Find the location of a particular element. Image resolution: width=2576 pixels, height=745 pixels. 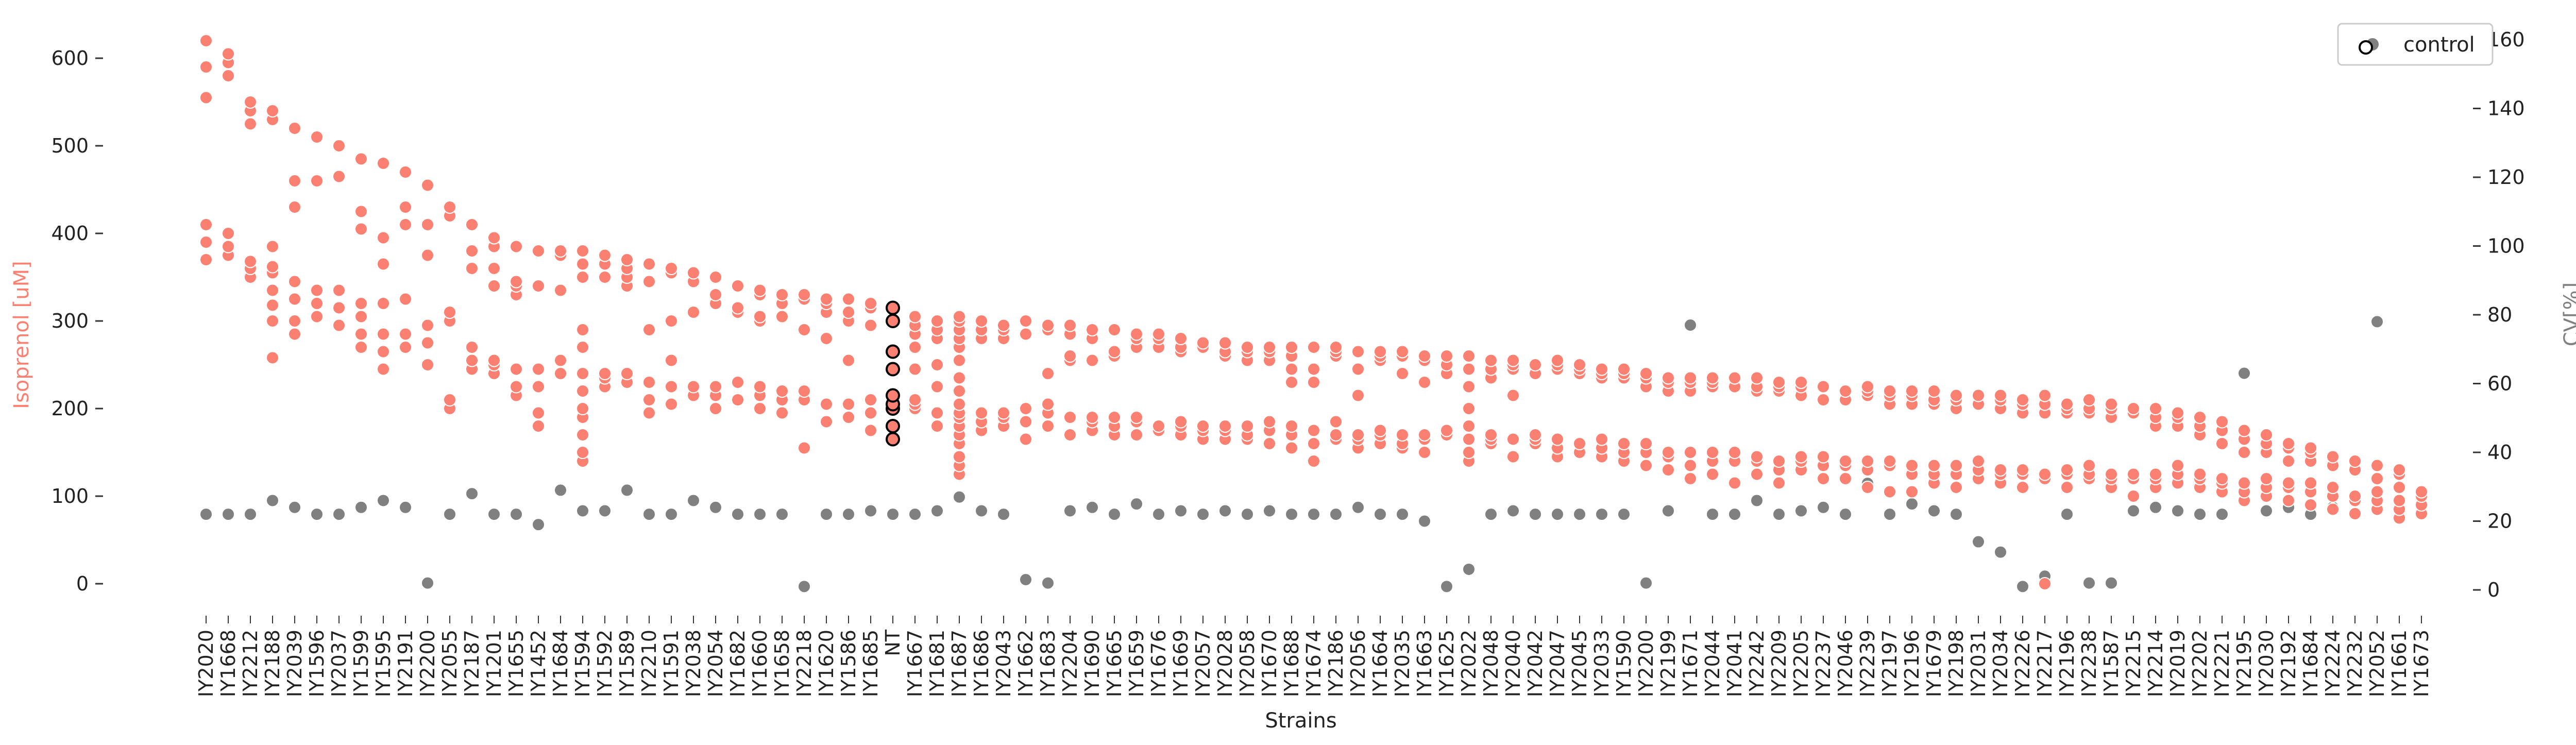

x-tick-label: IY2187 is located at coordinates (472, 663).